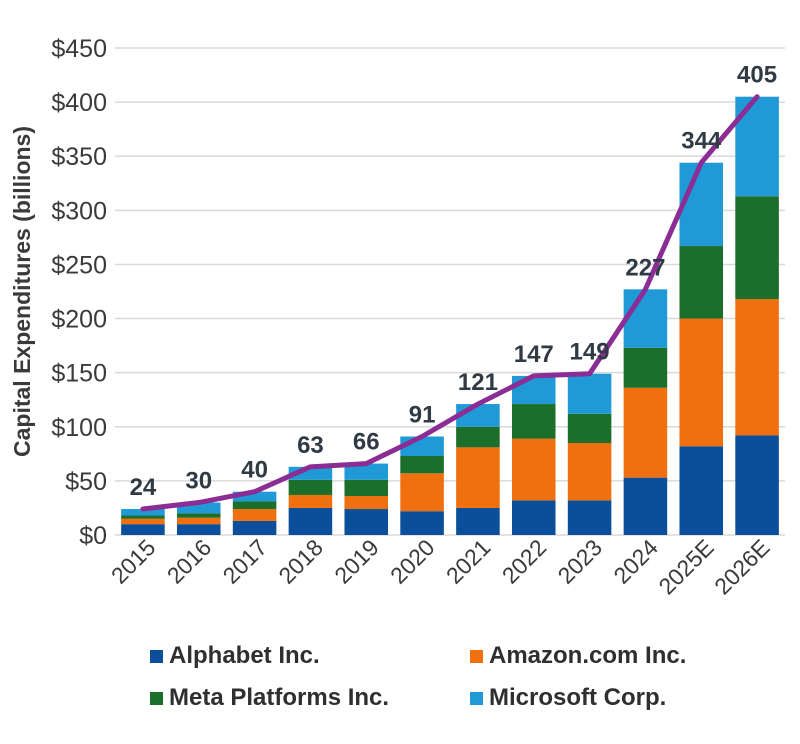  I want to click on data-label: 121, so click(478, 382).